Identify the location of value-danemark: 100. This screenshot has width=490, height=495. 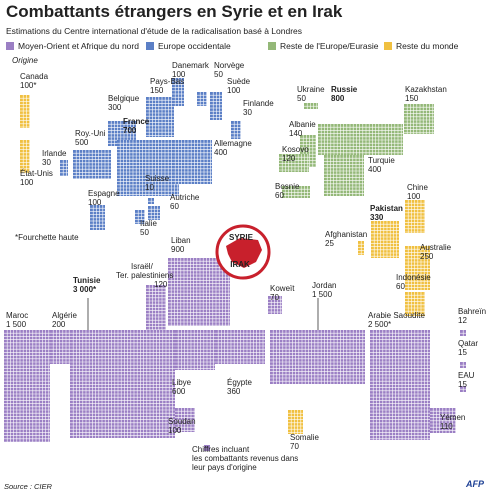
(179, 74).